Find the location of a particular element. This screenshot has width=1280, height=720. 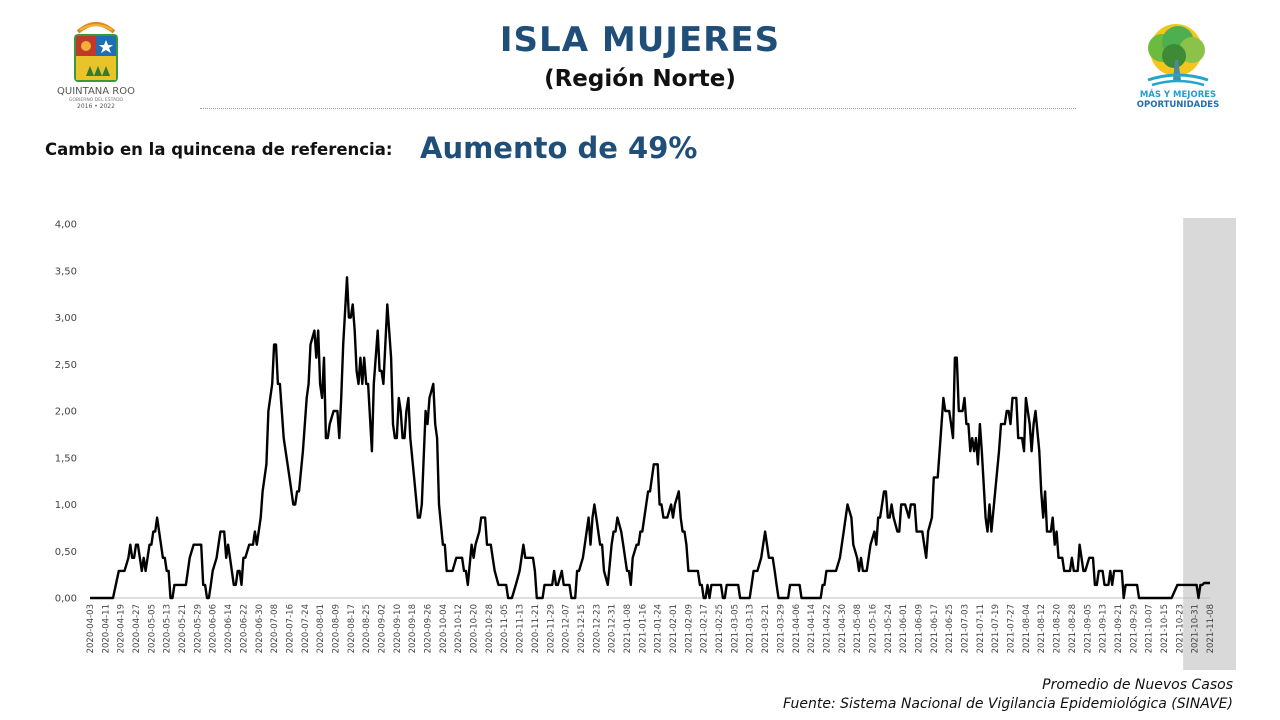

shaded-region is located at coordinates (1209, 444).